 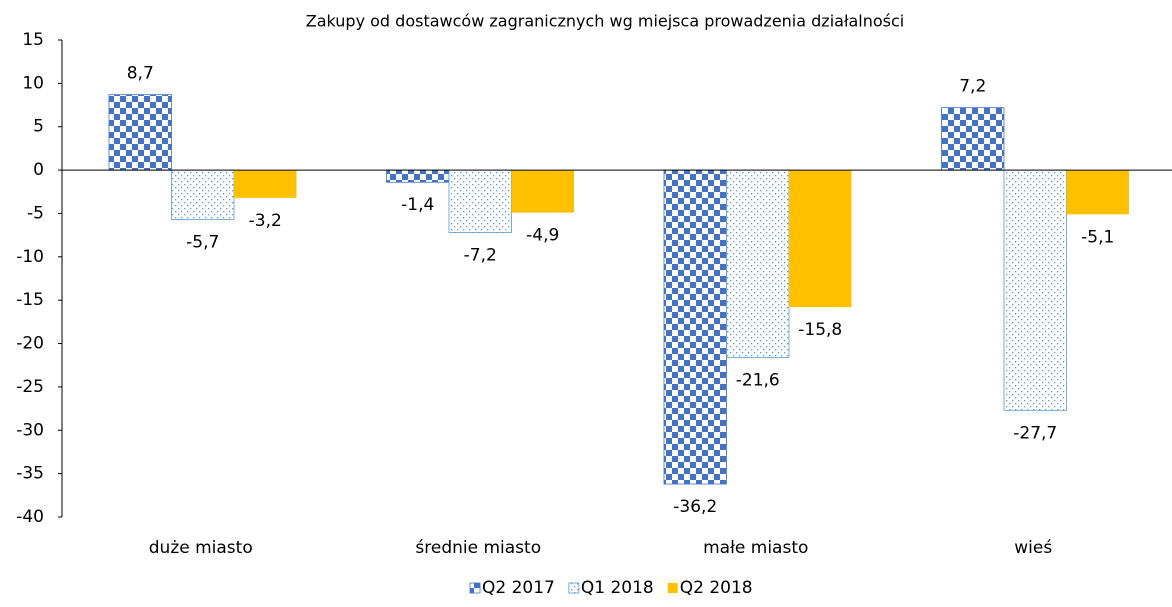 What do you see at coordinates (140, 74) in the screenshot?
I see `data-label: 8,7` at bounding box center [140, 74].